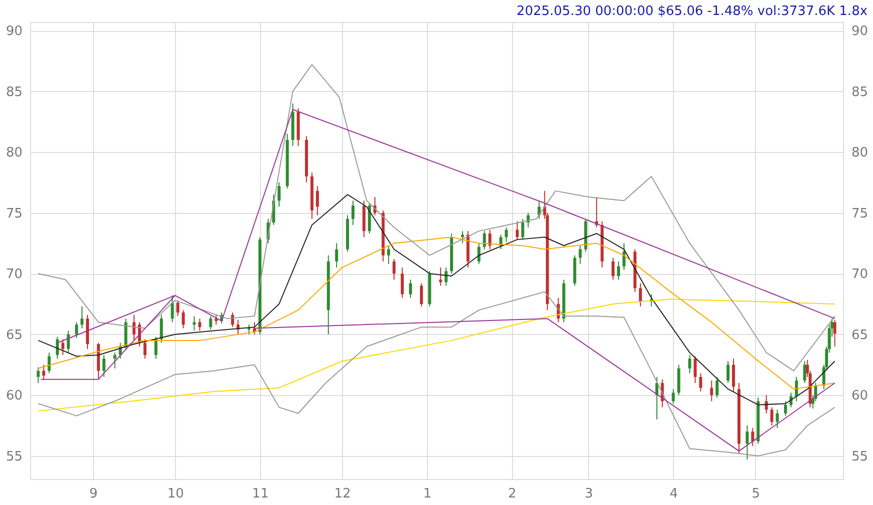 The width and height of the screenshot is (873, 505). What do you see at coordinates (860, 32) in the screenshot?
I see `y2-tick-label: 90` at bounding box center [860, 32].